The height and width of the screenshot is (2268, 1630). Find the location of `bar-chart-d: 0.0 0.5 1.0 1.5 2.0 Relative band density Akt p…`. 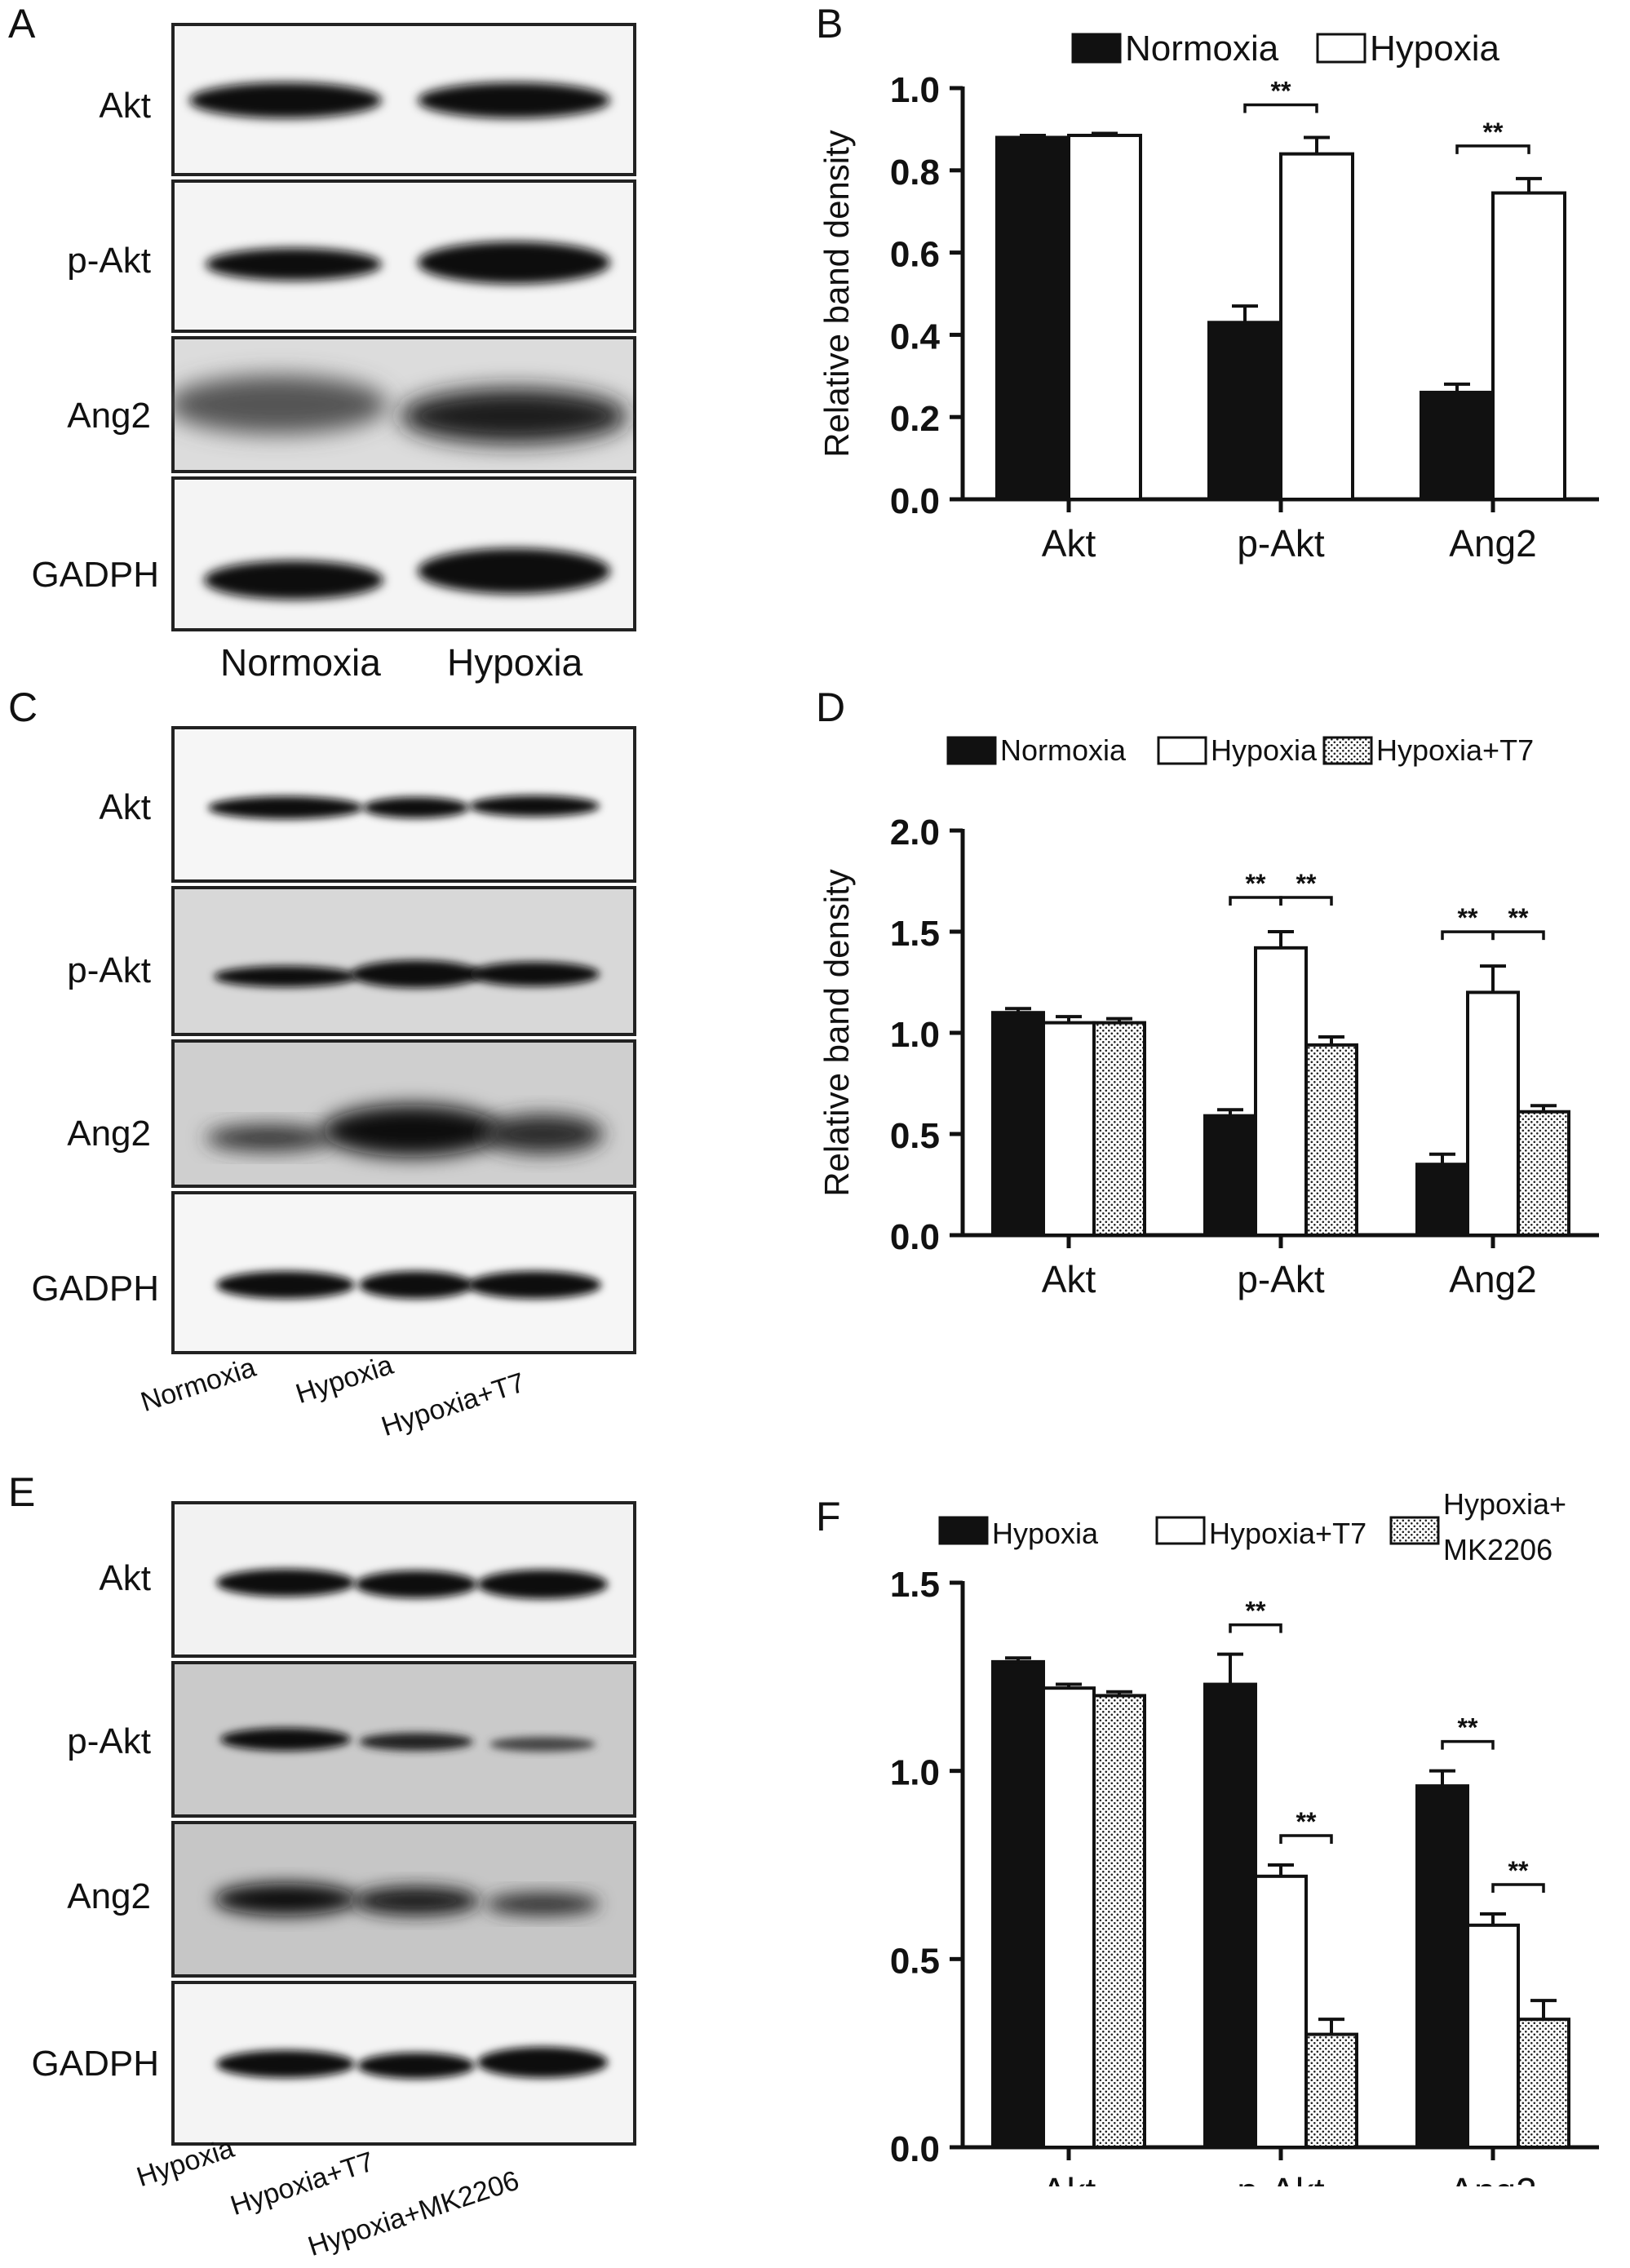

bar-chart-d: 0.0 0.5 1.0 1.5 2.0 Relative band density Akt p… is located at coordinates (1208, 1016).